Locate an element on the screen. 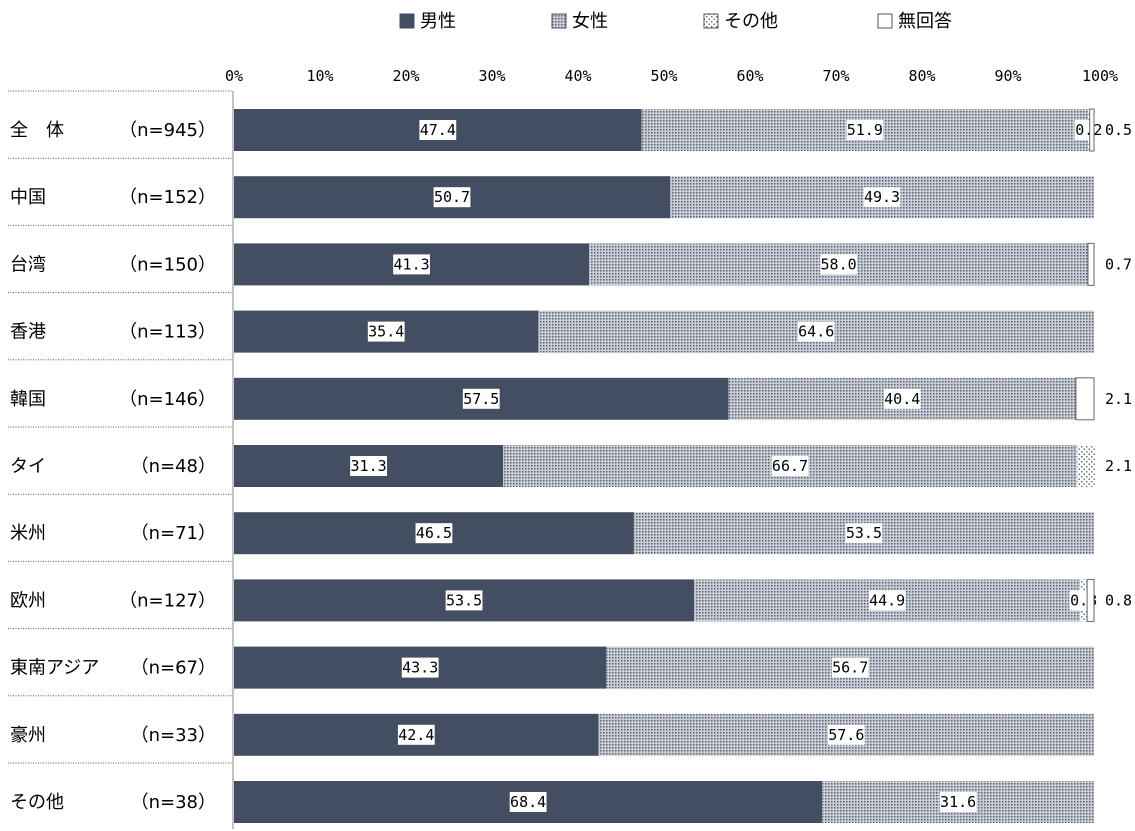 The width and height of the screenshot is (1135, 831). bar-row: 豪州 （n=33） 42.4 57.6 is located at coordinates (551, 725).